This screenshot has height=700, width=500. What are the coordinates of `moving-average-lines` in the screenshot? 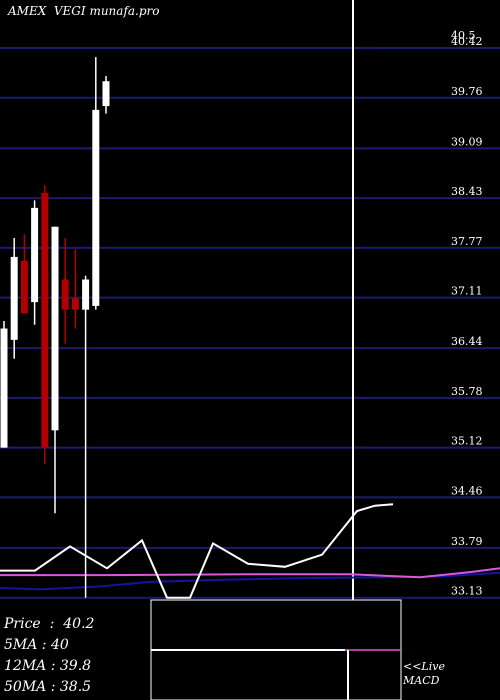 It's located at (250, 579).